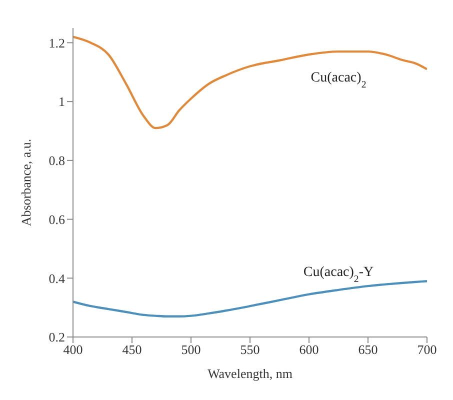 This screenshot has height=400, width=453. What do you see at coordinates (427, 350) in the screenshot?
I see `x-tick-label: 700` at bounding box center [427, 350].